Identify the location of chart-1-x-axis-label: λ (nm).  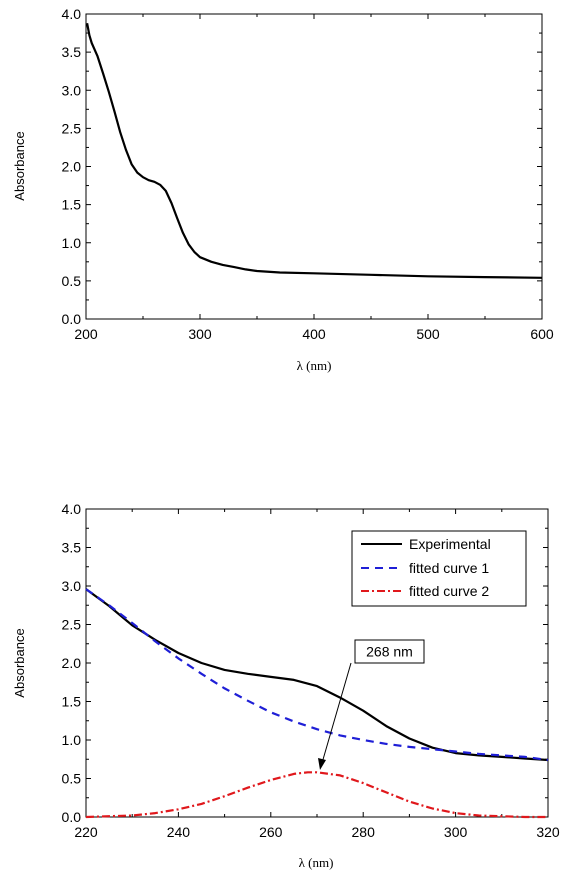
(314, 365).